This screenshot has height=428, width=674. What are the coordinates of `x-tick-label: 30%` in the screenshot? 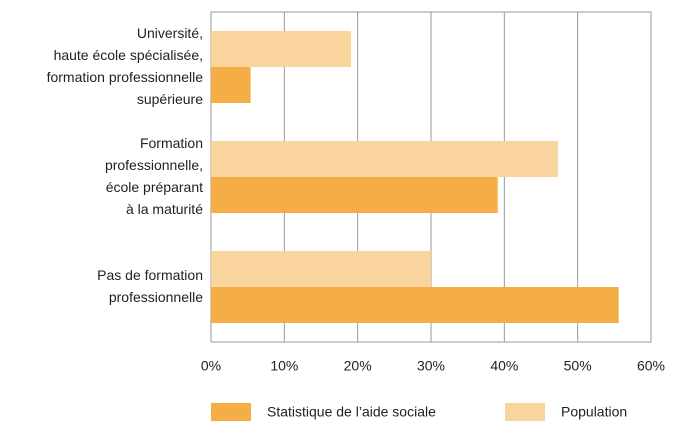 It's located at (431, 366).